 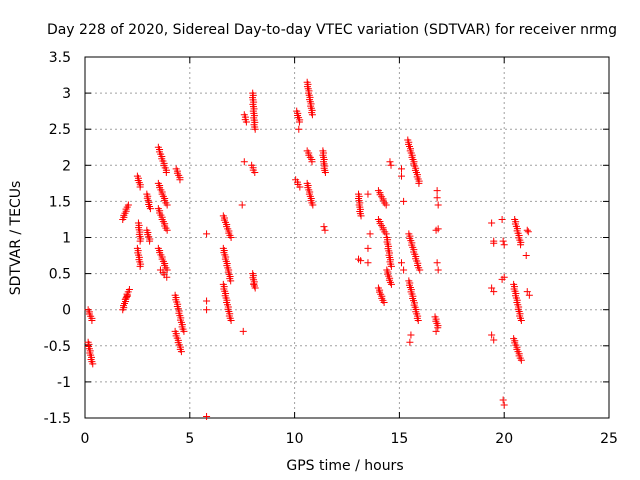 I want to click on y-axis-label: SDTVAR / TECUs, so click(x=16, y=238).